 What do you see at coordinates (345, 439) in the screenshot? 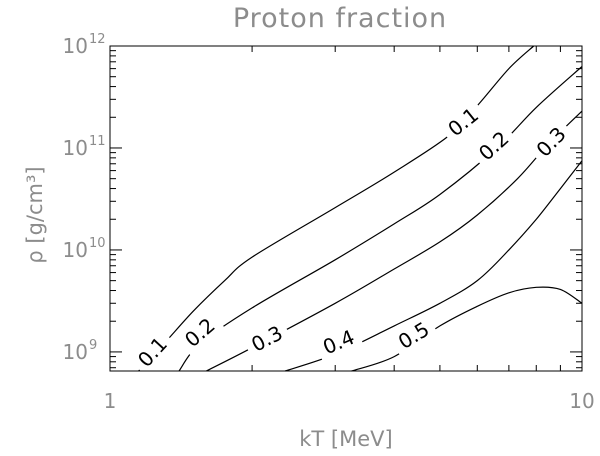
I see `x-axis-label: kT [MeV]` at bounding box center [345, 439].